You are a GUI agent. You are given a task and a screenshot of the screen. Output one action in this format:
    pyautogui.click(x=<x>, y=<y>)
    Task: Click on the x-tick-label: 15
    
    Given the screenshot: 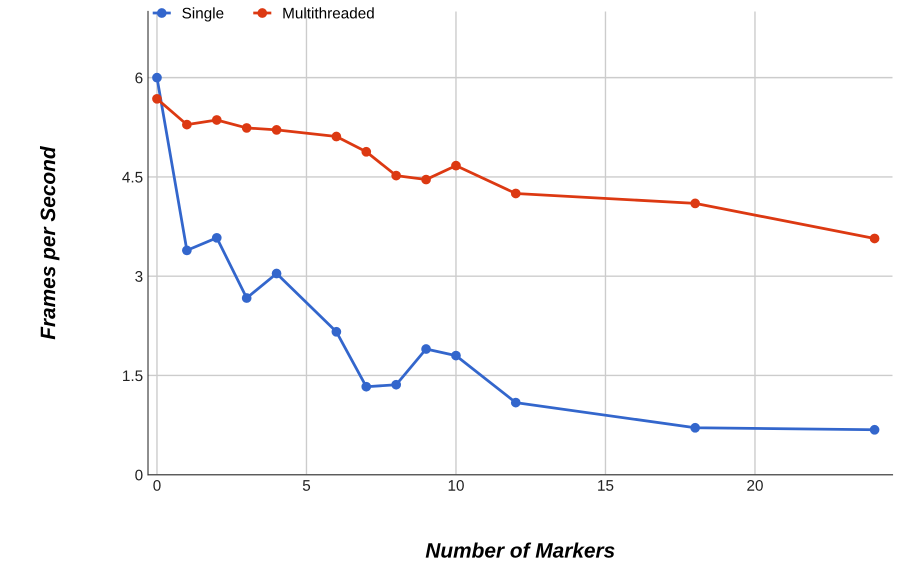 What is the action you would take?
    pyautogui.click(x=606, y=485)
    